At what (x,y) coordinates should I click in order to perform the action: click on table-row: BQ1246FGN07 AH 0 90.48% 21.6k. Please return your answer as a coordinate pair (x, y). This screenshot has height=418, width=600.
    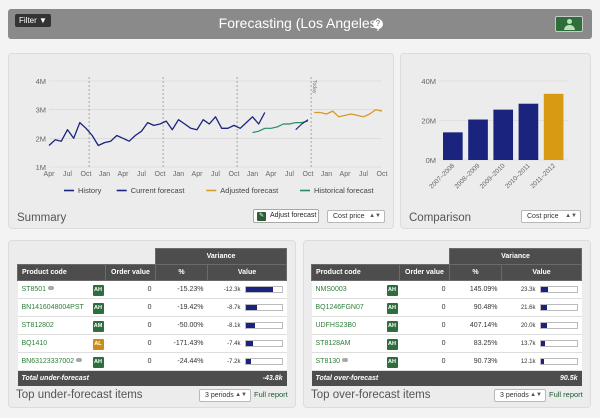
    Looking at the image, I should click on (446, 307).